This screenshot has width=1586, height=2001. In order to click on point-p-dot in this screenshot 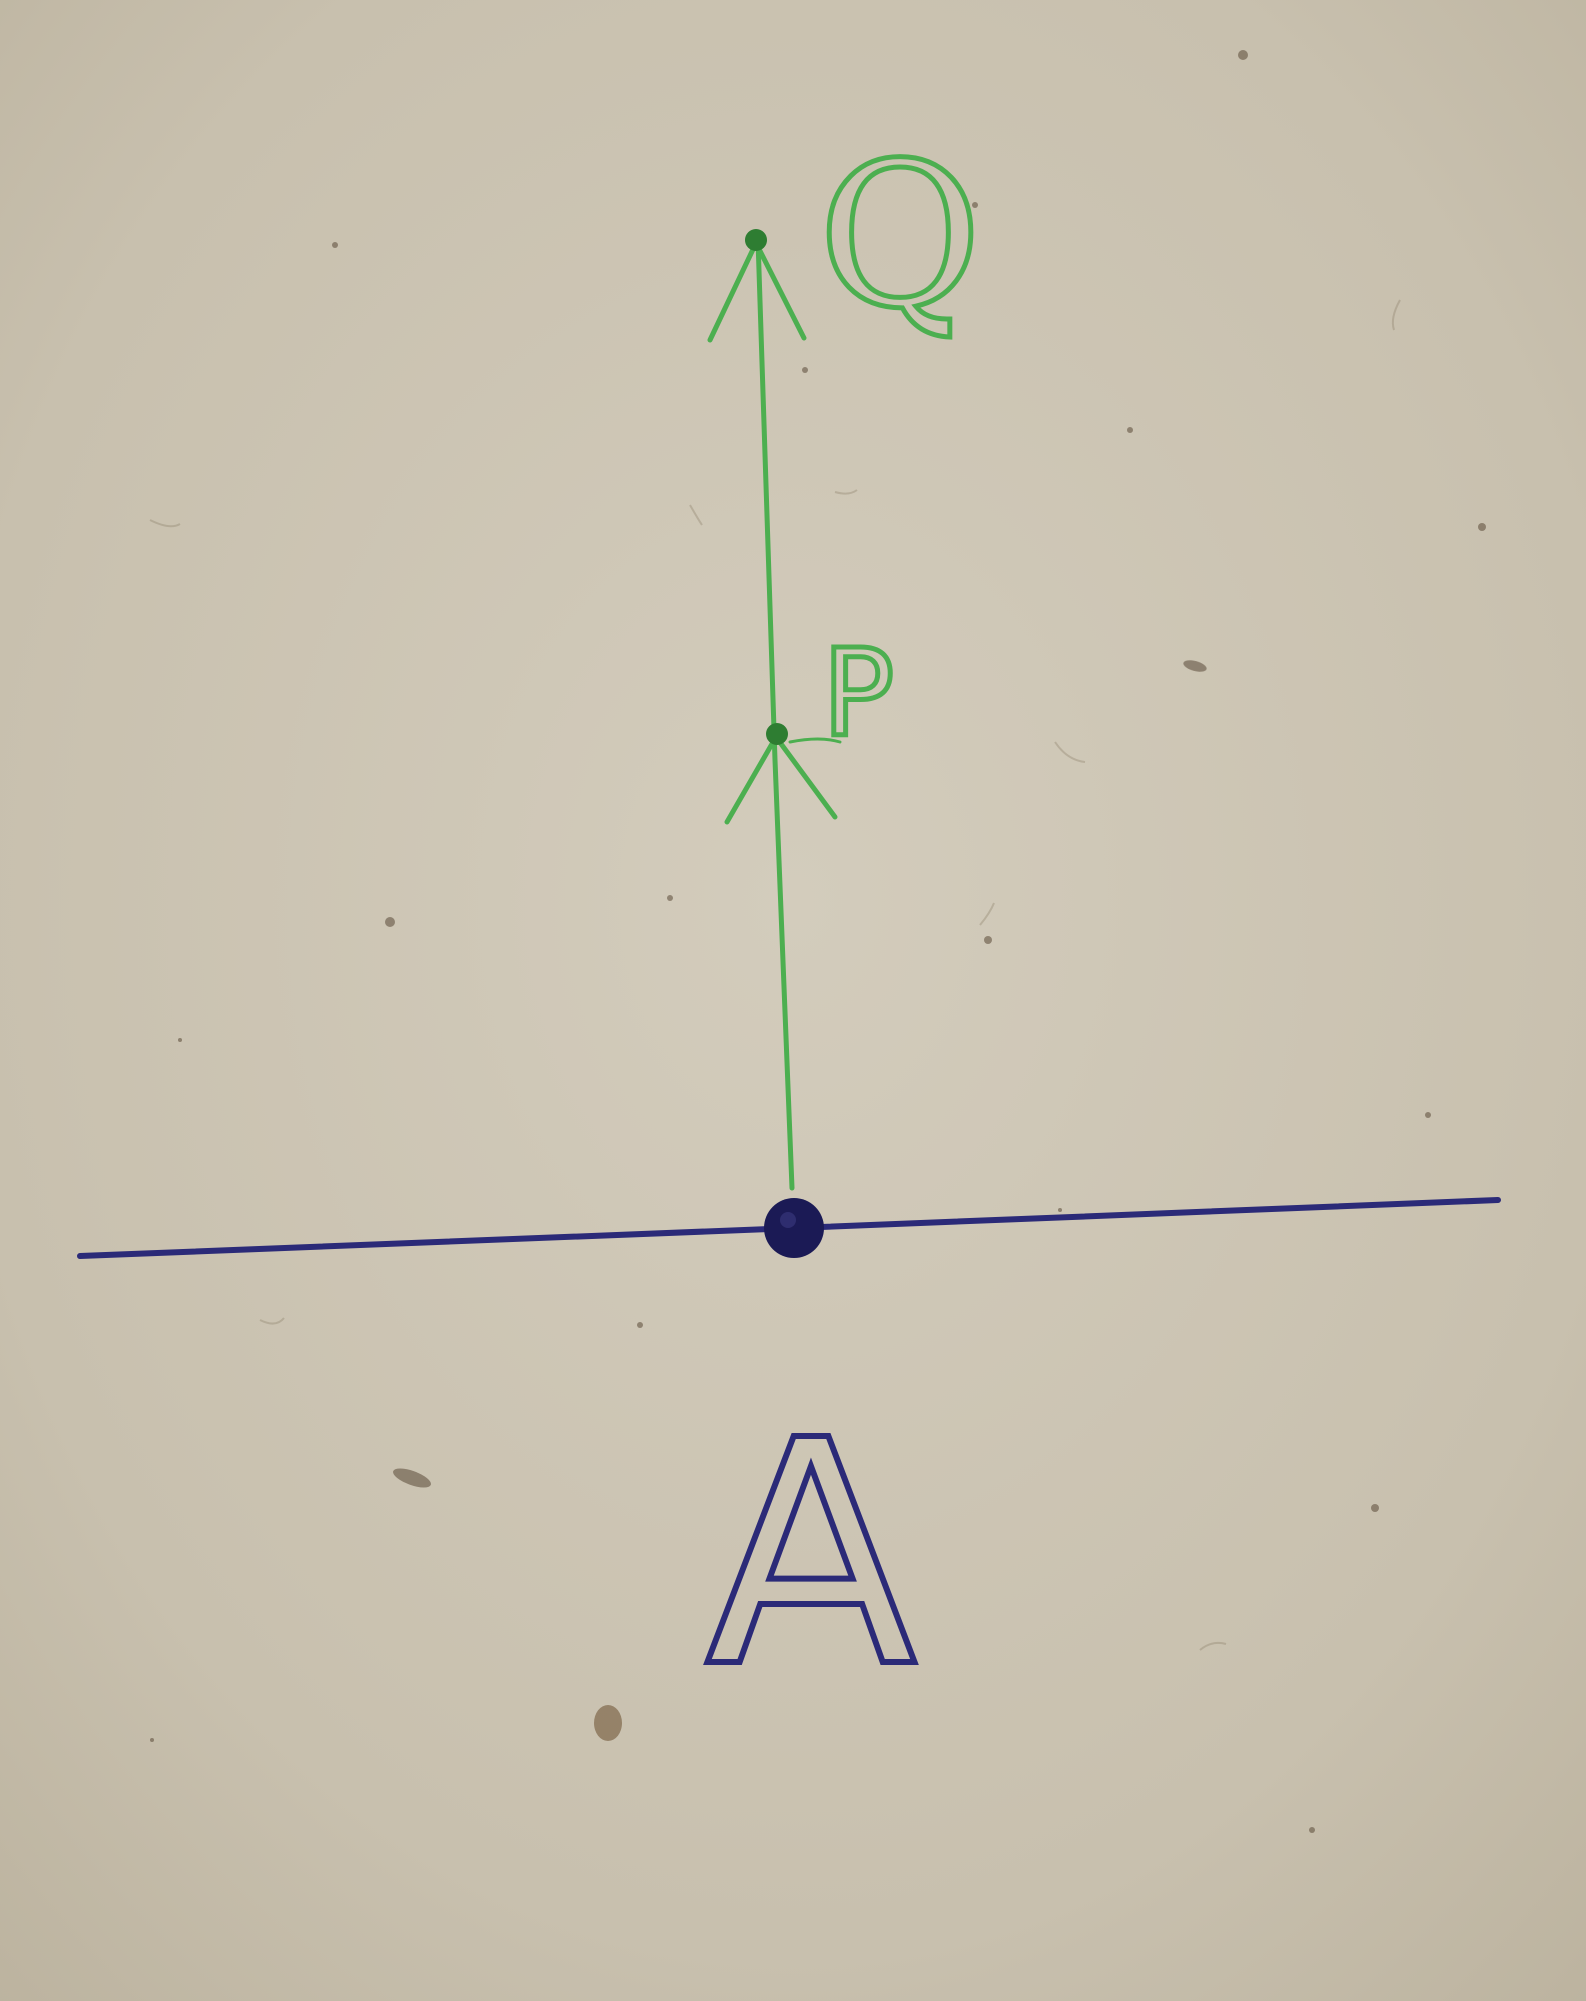, I will do `click(777, 734)`.